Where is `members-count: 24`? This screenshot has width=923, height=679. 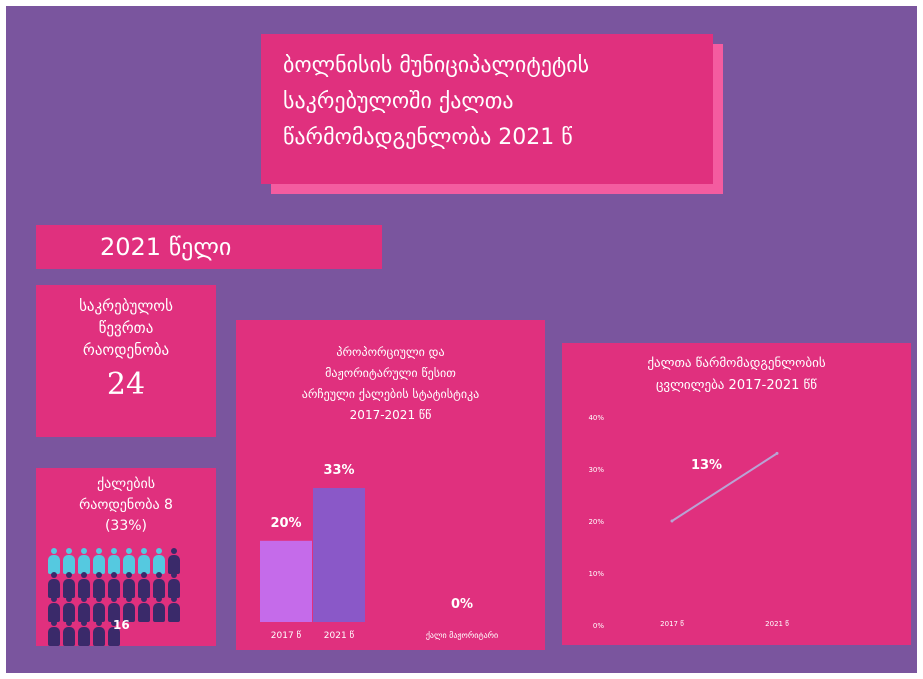
members-count: 24 is located at coordinates (126, 384).